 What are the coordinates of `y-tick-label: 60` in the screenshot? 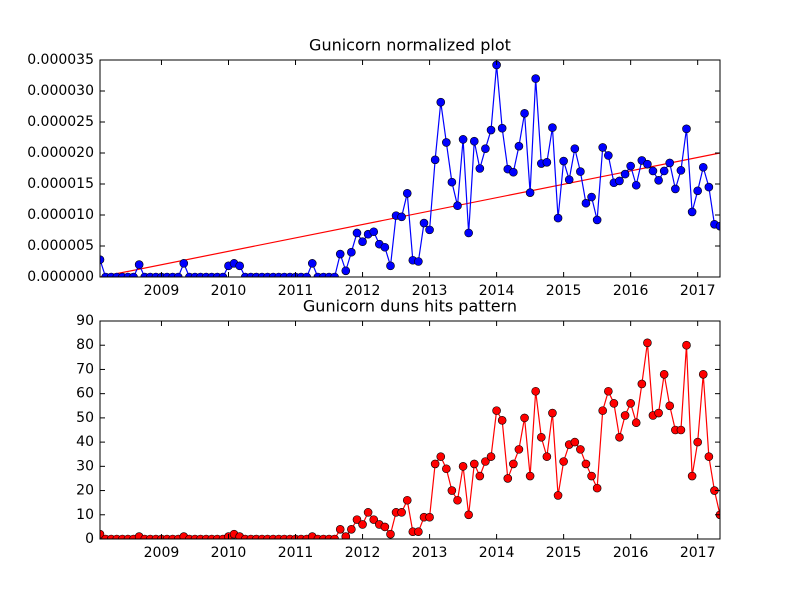 It's located at (85, 394).